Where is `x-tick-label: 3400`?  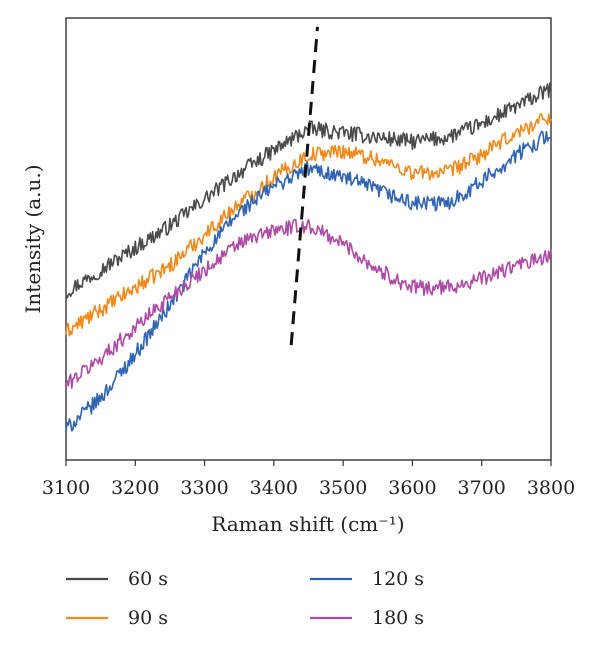
x-tick-label: 3400 is located at coordinates (274, 488).